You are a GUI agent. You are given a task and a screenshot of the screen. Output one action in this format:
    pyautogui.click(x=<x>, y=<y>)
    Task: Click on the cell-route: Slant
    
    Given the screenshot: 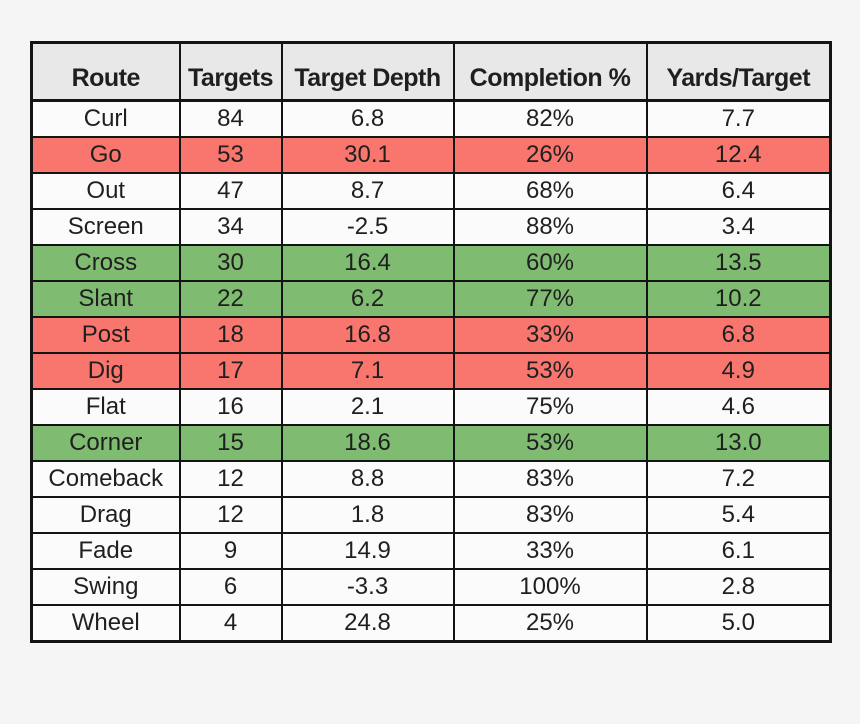 What is the action you would take?
    pyautogui.click(x=105, y=299)
    